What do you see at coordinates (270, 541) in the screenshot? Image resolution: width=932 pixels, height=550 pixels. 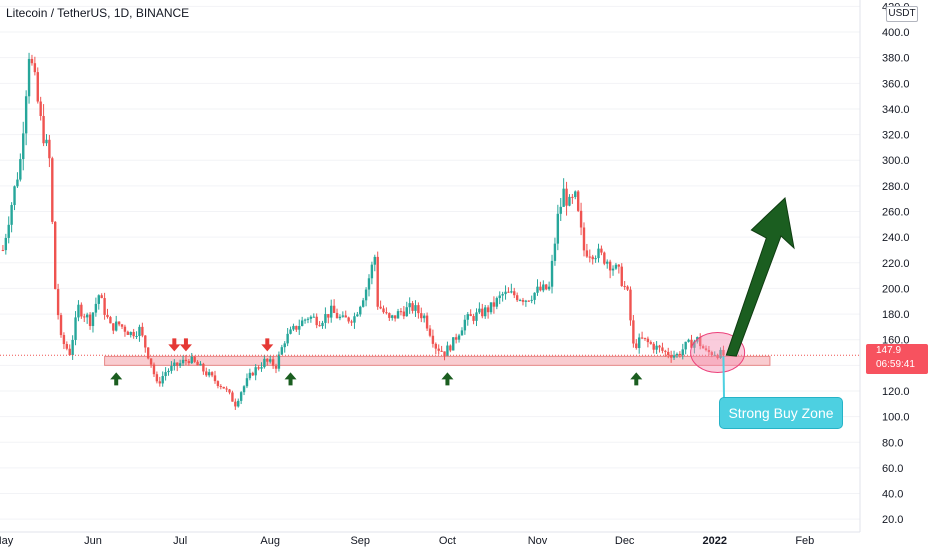 I see `x-tick-label: Aug` at bounding box center [270, 541].